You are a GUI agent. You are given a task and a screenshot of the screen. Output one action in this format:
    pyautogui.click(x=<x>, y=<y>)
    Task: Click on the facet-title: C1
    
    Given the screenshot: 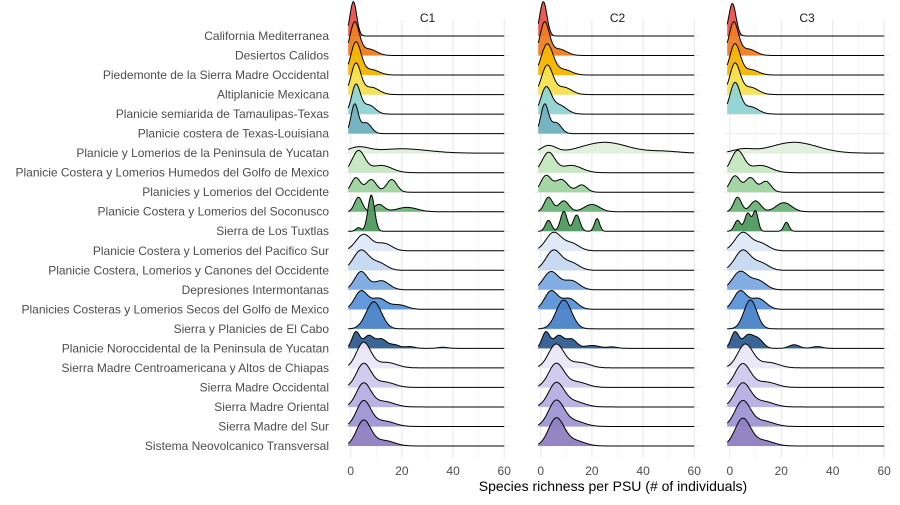 What is the action you would take?
    pyautogui.click(x=428, y=18)
    